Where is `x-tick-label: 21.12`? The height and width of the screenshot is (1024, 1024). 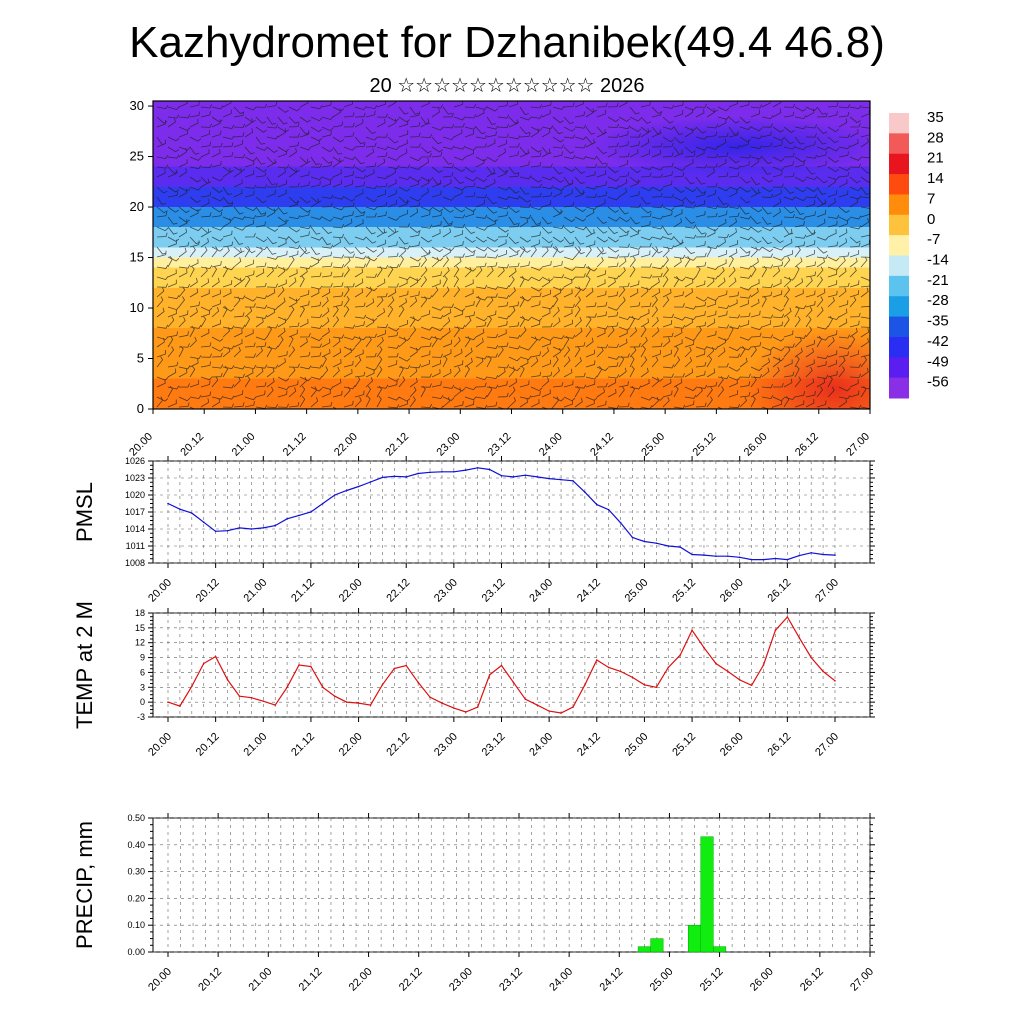 x-tick-label: 21.12 is located at coordinates (303, 745).